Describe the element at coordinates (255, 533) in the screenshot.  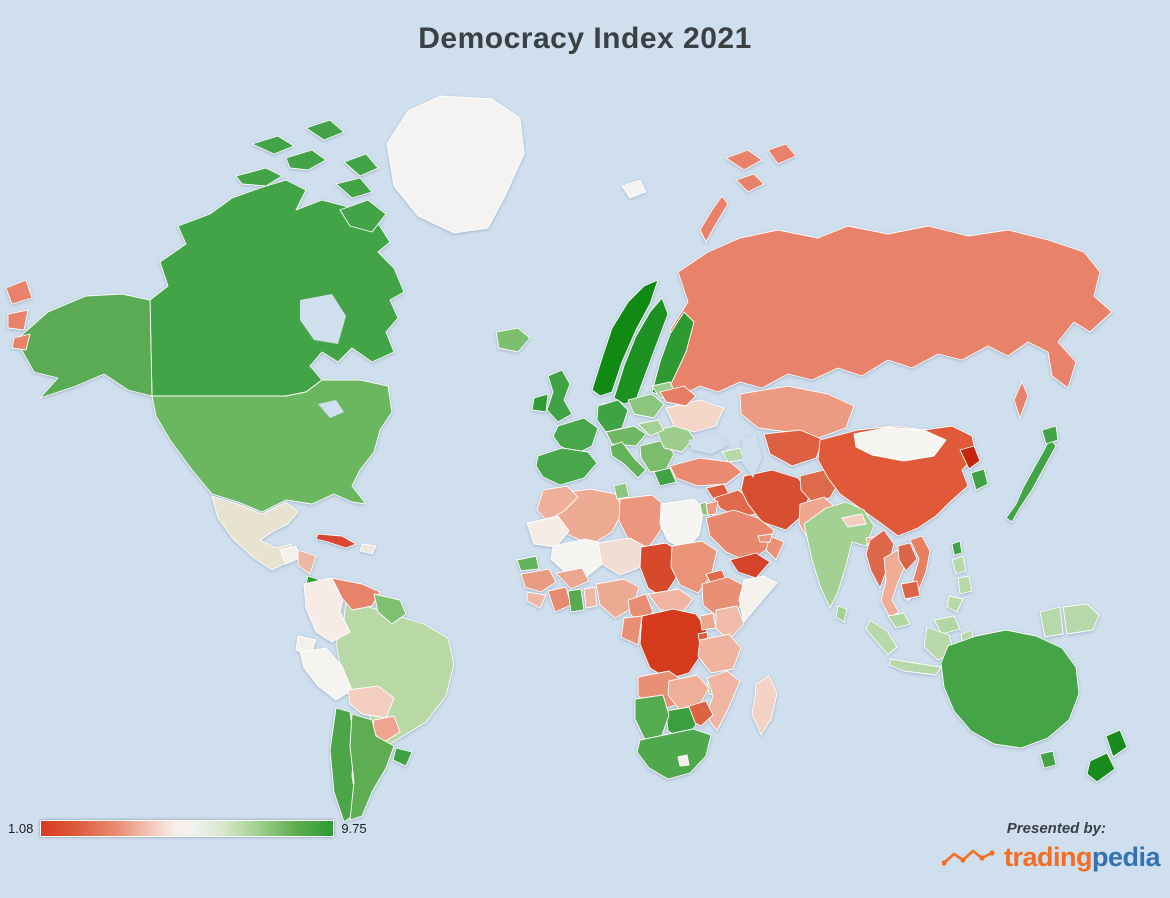
I see `region-mexico` at that location.